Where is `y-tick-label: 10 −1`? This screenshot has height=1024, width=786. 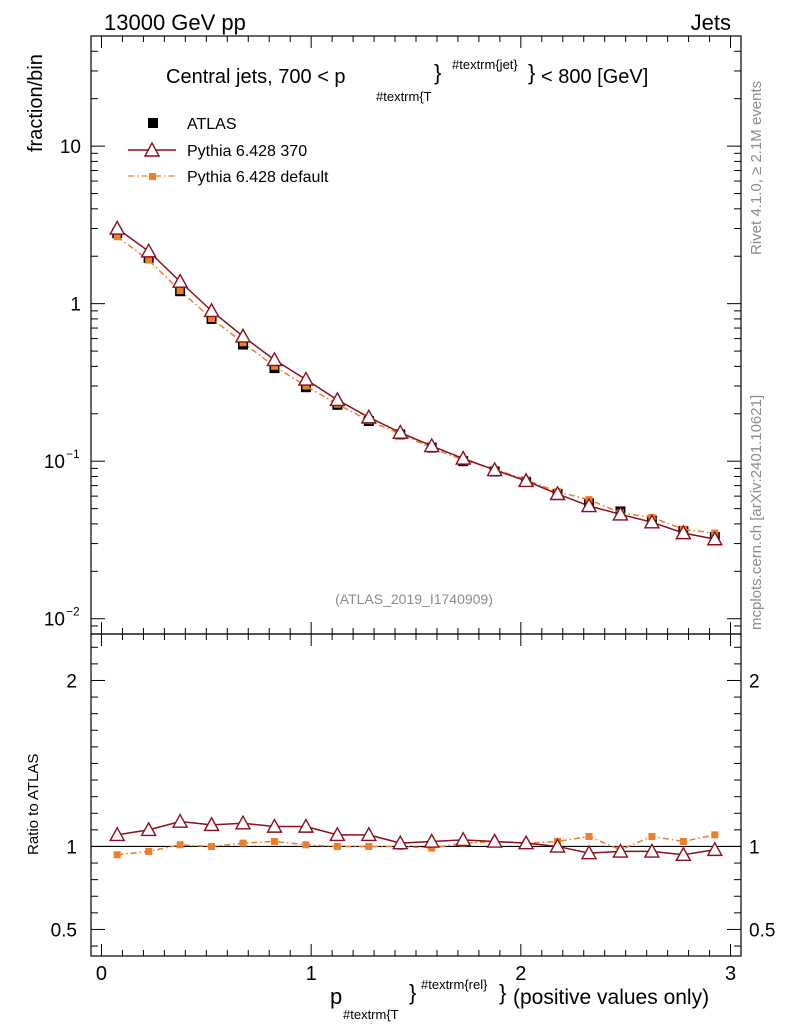
y-tick-label: 10 −1 is located at coordinates (62, 460).